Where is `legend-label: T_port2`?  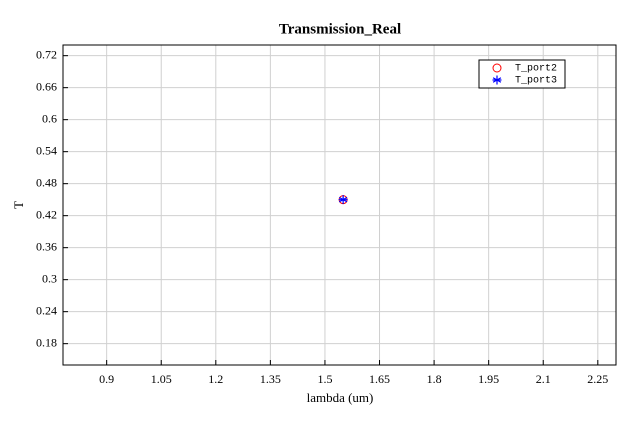 legend-label: T_port2 is located at coordinates (536, 69).